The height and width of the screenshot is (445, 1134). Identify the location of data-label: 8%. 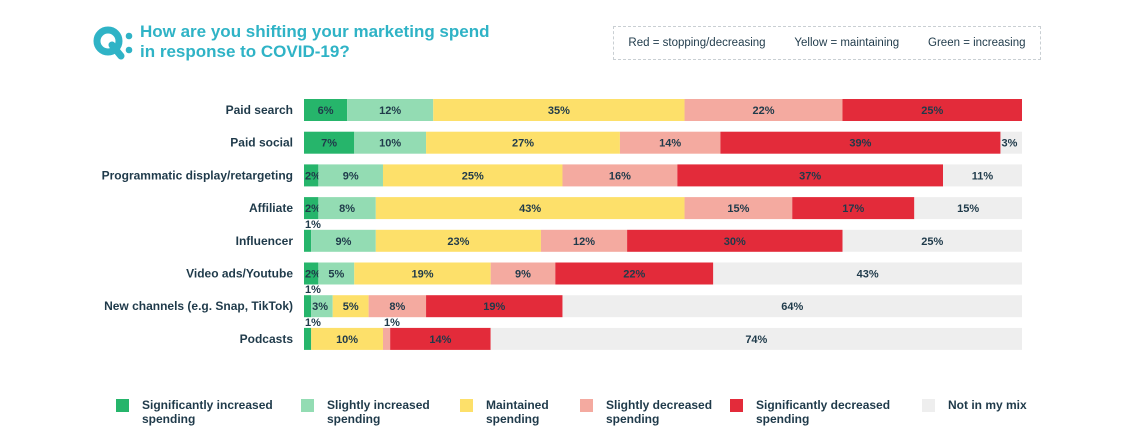
(397, 307).